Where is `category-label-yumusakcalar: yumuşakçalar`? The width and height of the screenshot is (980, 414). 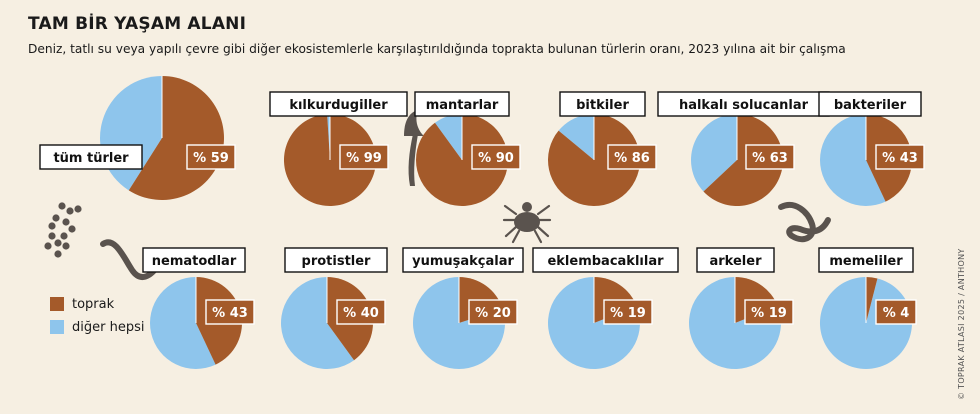 category-label-yumusakcalar: yumuşakçalar is located at coordinates (463, 261).